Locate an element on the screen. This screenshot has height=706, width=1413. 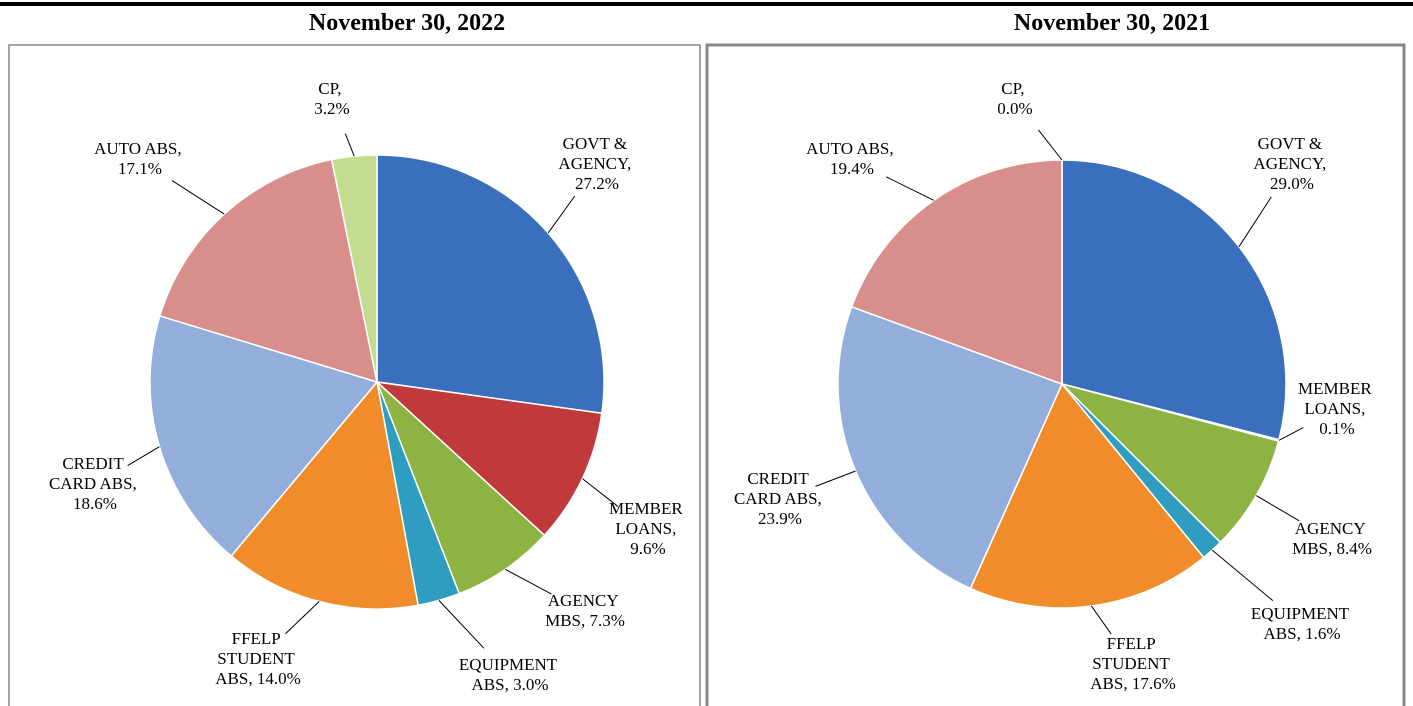
data-label: EQUIPMENT ABS, 3.0% is located at coordinates (510, 674).